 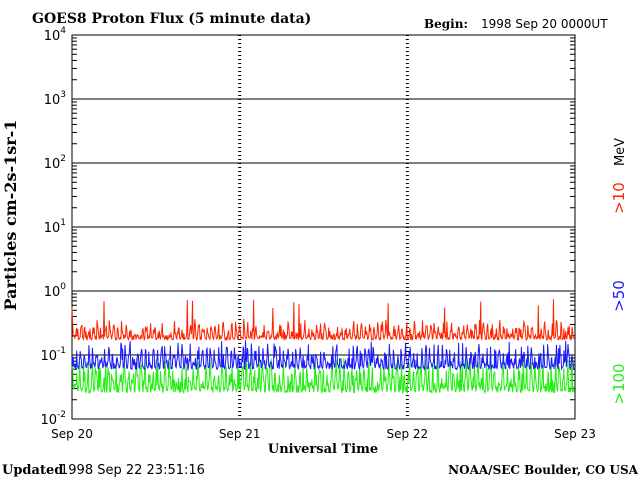 What do you see at coordinates (323, 449) in the screenshot?
I see `x-axis-label: Universal Time` at bounding box center [323, 449].